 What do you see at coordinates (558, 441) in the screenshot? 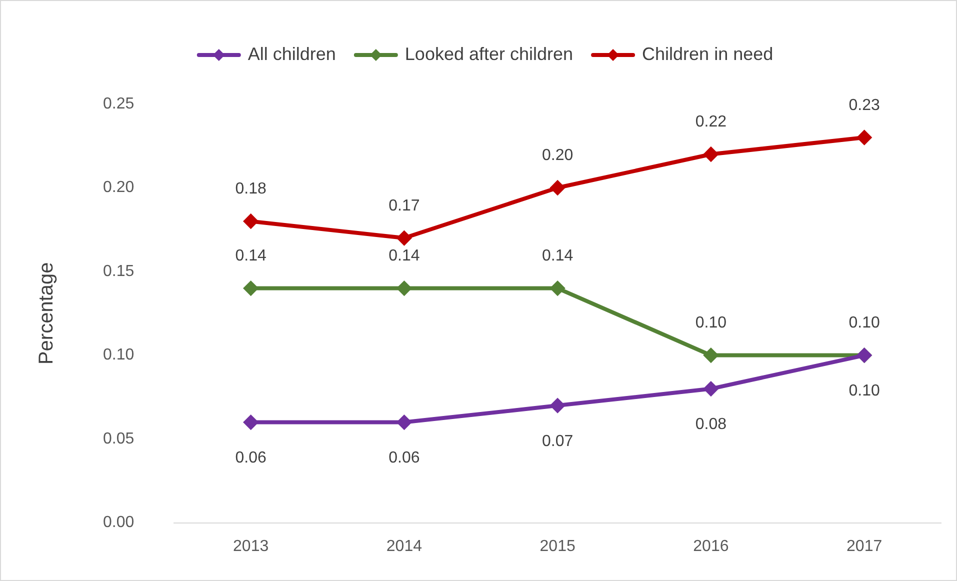
I see `data-label: 0.07` at bounding box center [558, 441].